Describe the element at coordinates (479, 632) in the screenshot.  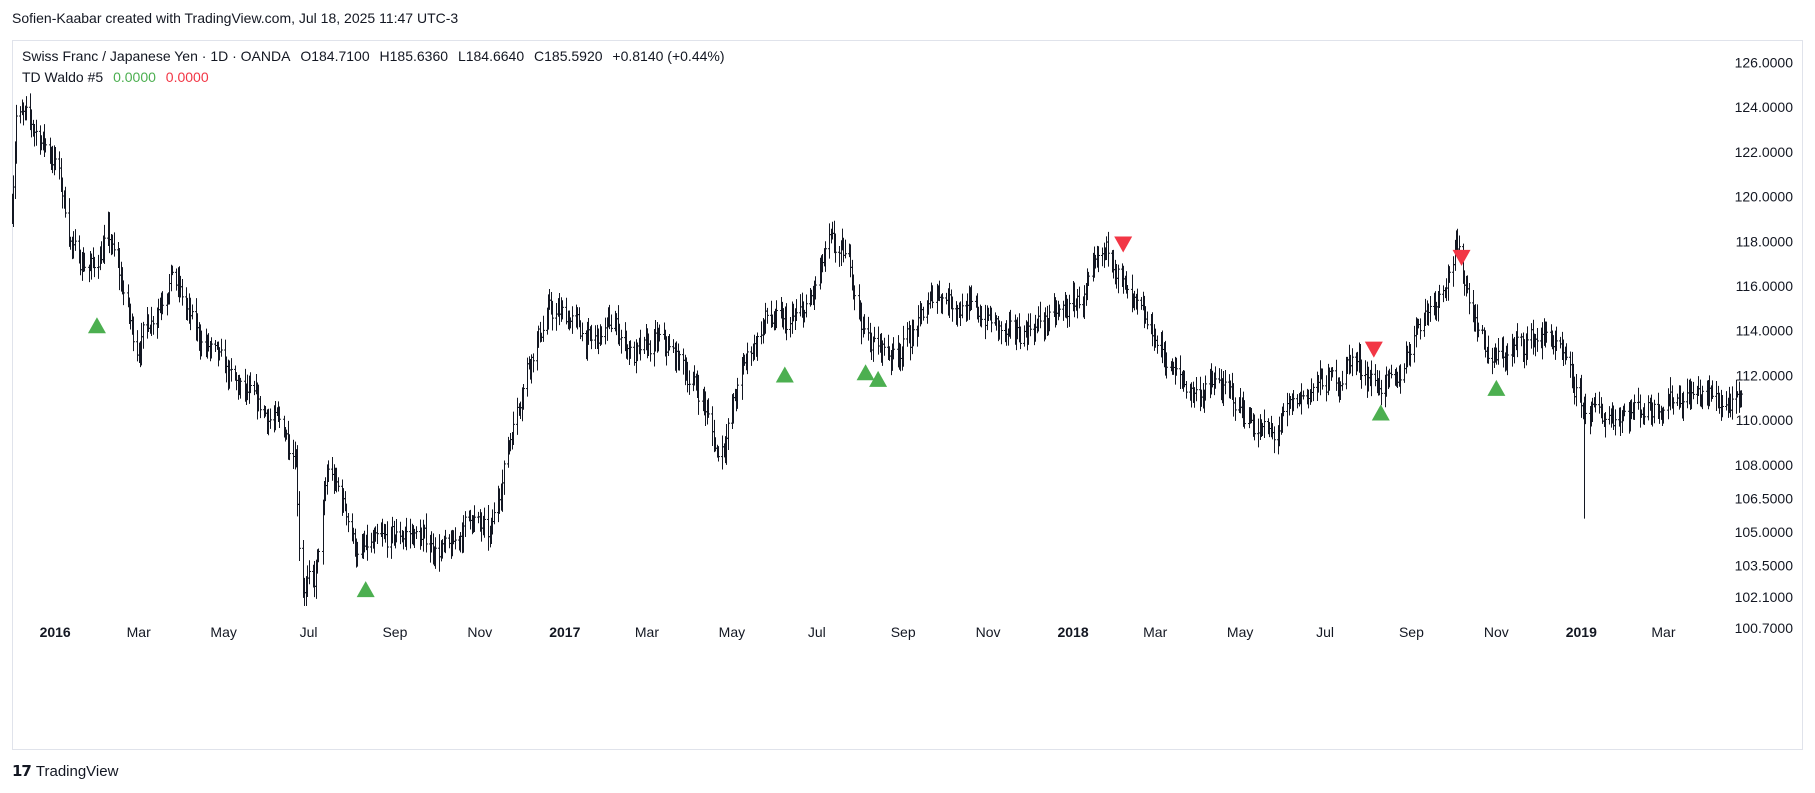
I see `time-tick-label: Nov` at that location.